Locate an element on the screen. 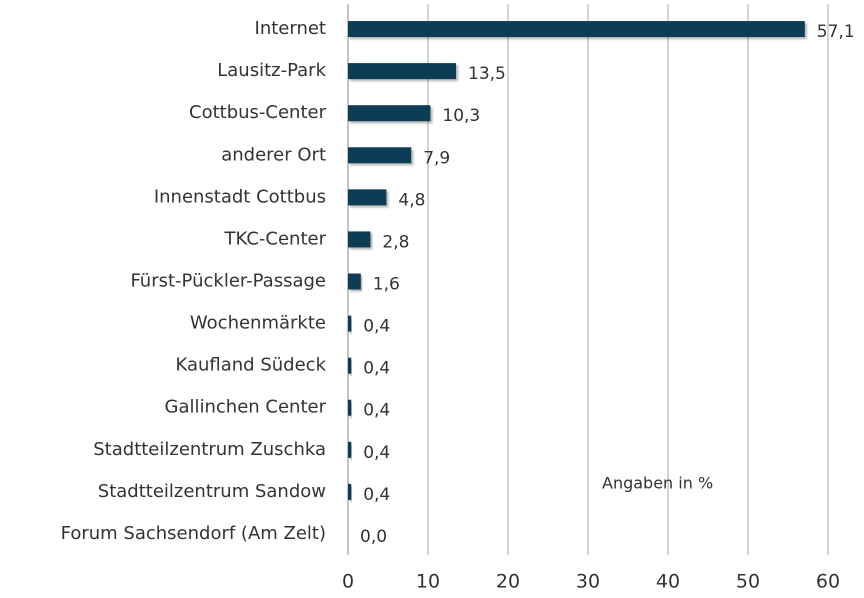  value-label: 2,8 is located at coordinates (395, 242).